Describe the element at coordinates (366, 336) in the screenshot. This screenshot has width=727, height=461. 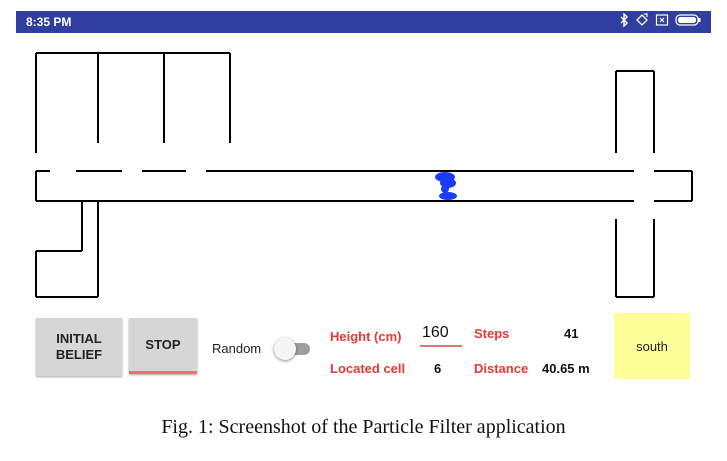
I see `height-label: Height (cm)` at that location.